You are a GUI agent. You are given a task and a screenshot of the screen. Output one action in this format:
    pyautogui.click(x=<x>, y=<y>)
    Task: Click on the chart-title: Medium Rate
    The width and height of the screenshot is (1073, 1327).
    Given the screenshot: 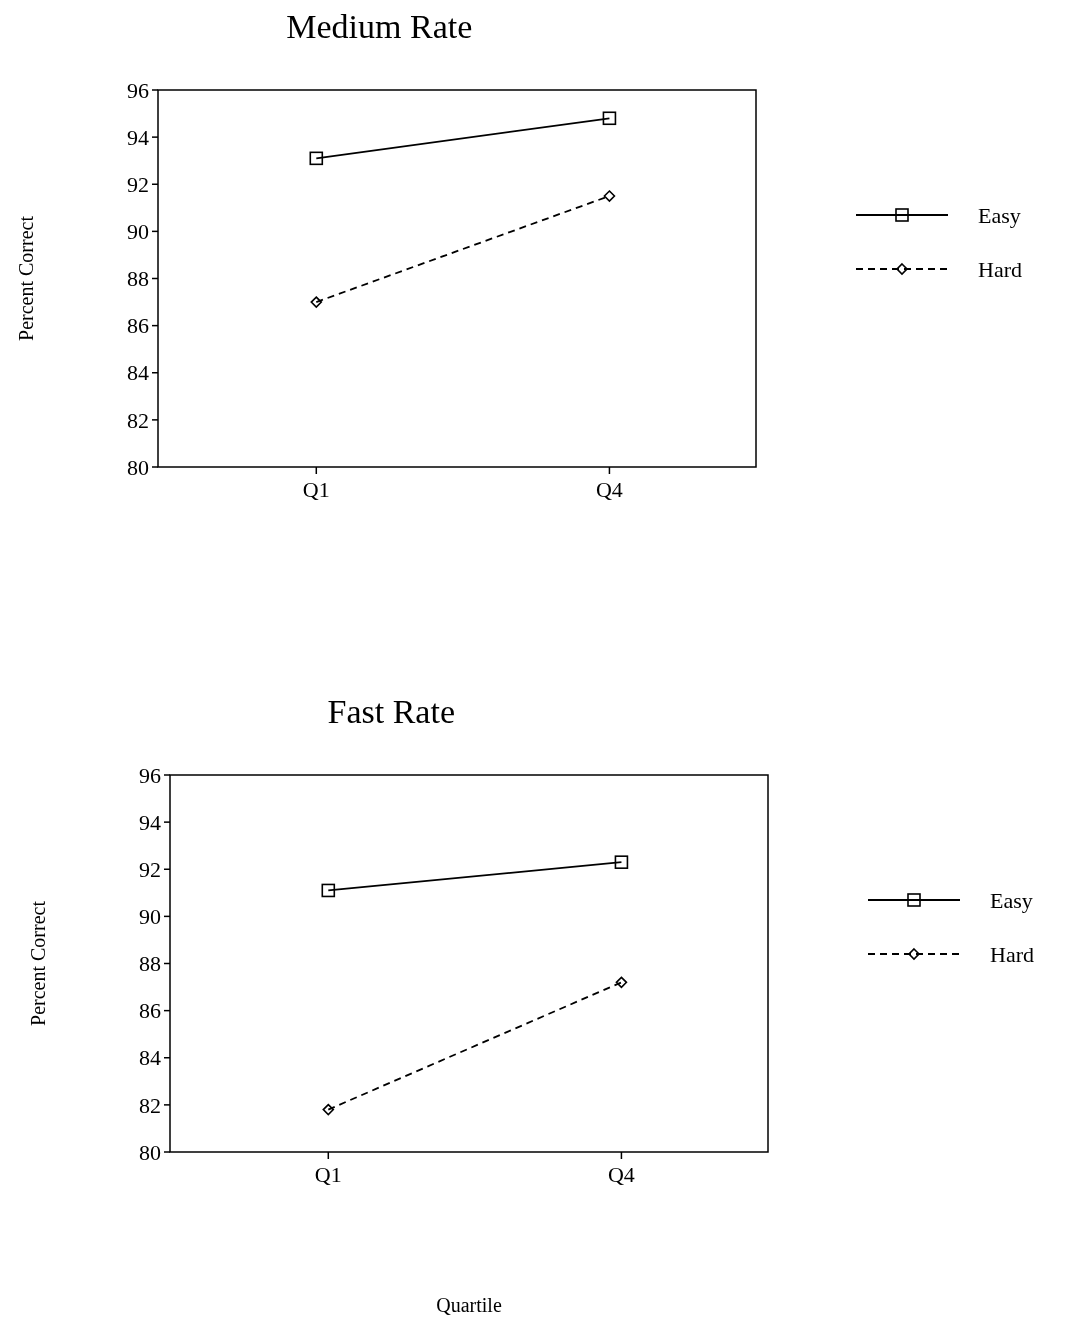 What is the action you would take?
    pyautogui.click(x=379, y=26)
    